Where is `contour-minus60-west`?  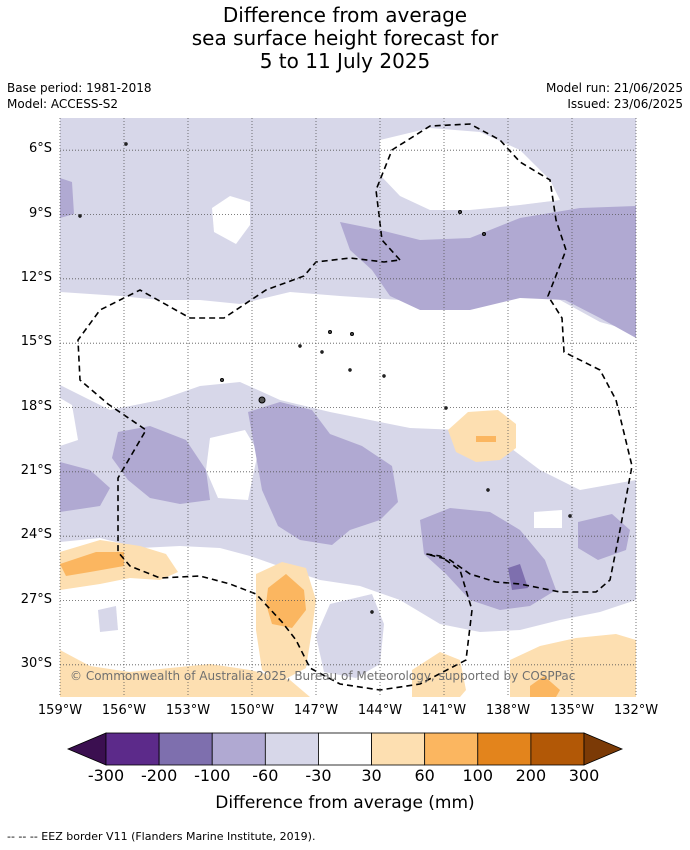
contour-minus60-west is located at coordinates (67, 198).